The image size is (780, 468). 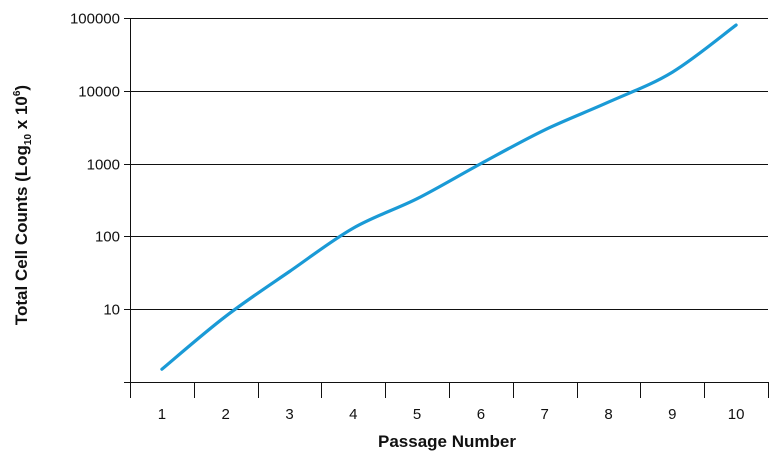 What do you see at coordinates (21, 88) in the screenshot?
I see `y-axis-title-suffix: )` at bounding box center [21, 88].